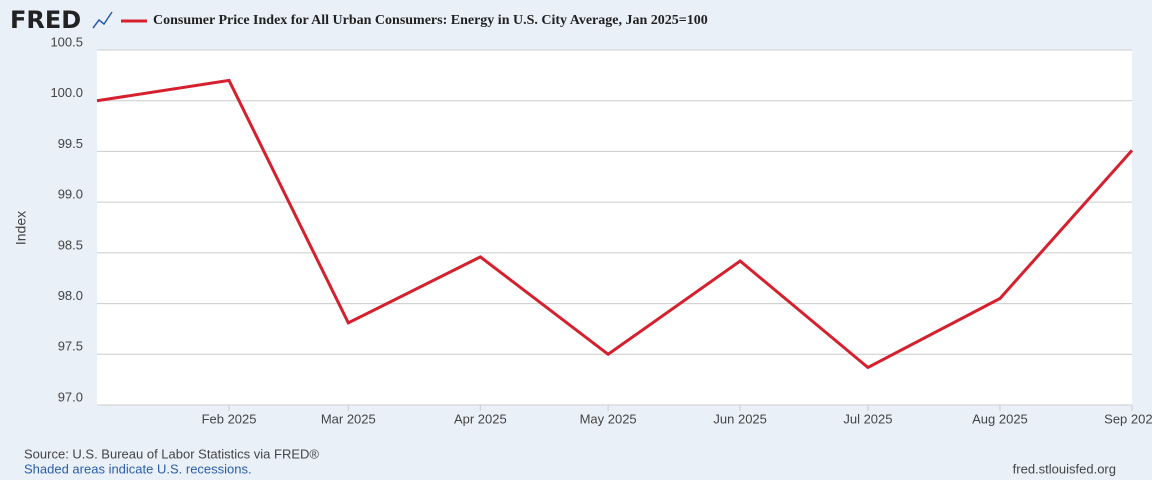 This screenshot has width=1152, height=480. I want to click on x-tick-label: Jul 2025, so click(867, 418).